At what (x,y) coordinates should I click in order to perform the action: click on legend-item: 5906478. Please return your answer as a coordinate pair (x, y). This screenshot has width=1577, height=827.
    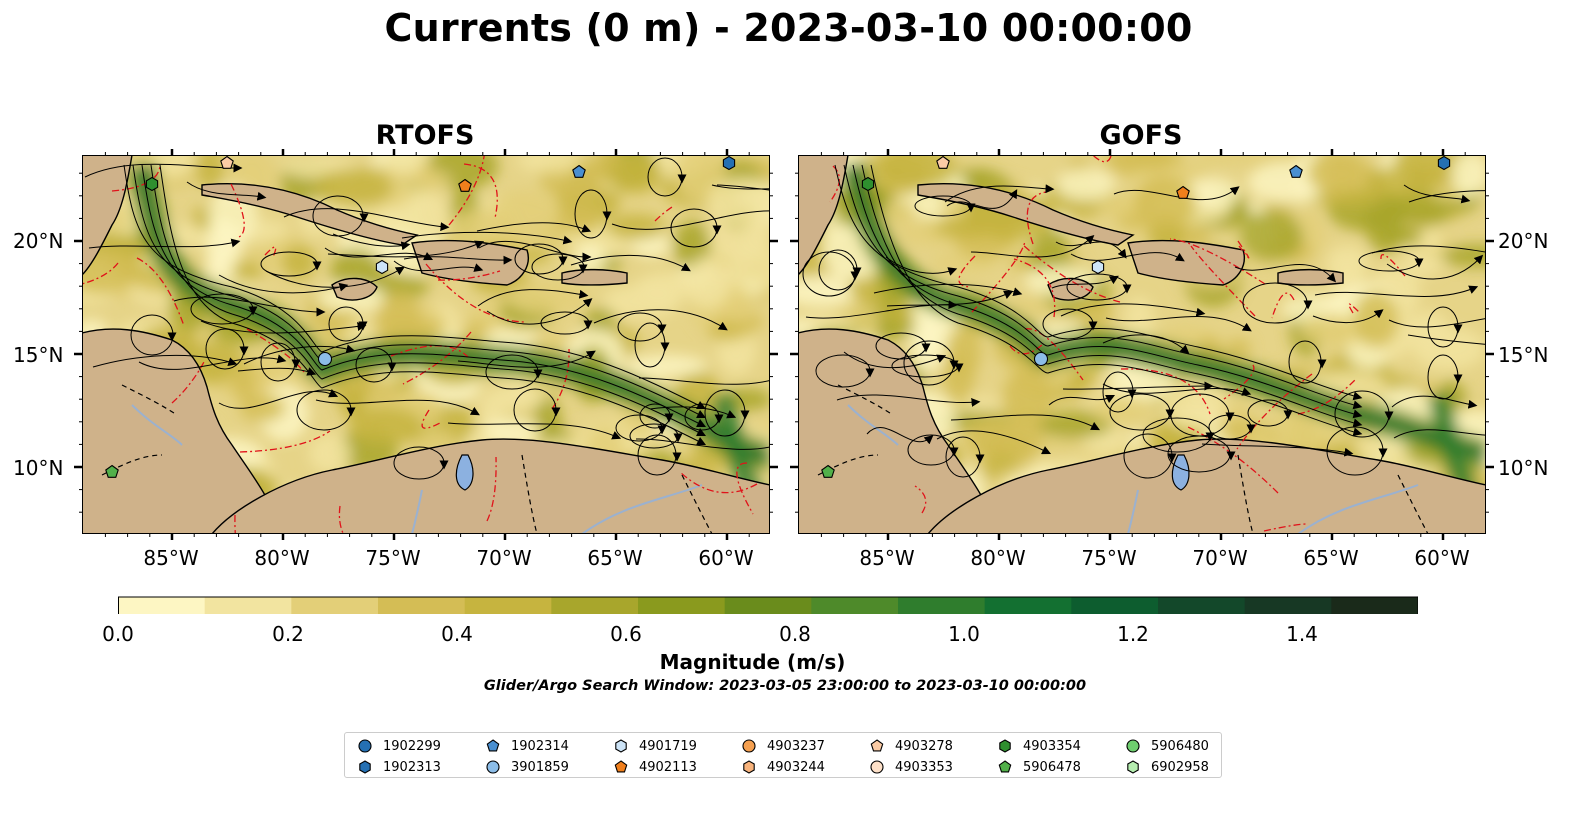
    Looking at the image, I should click on (1039, 767).